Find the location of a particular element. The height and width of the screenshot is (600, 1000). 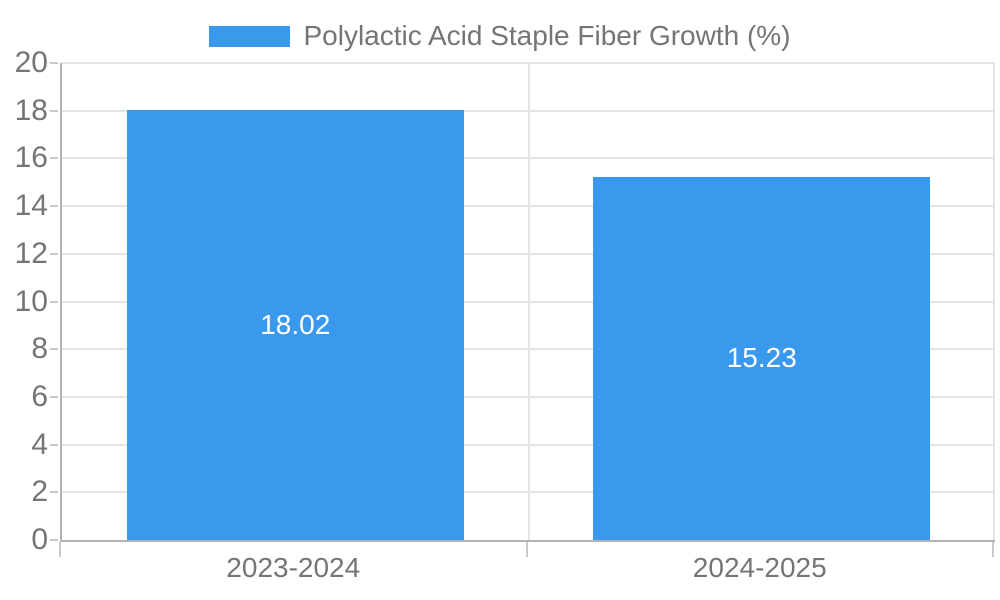

chart-legend: Polylactic Acid Staple Fiber Growth (%) is located at coordinates (500, 36).